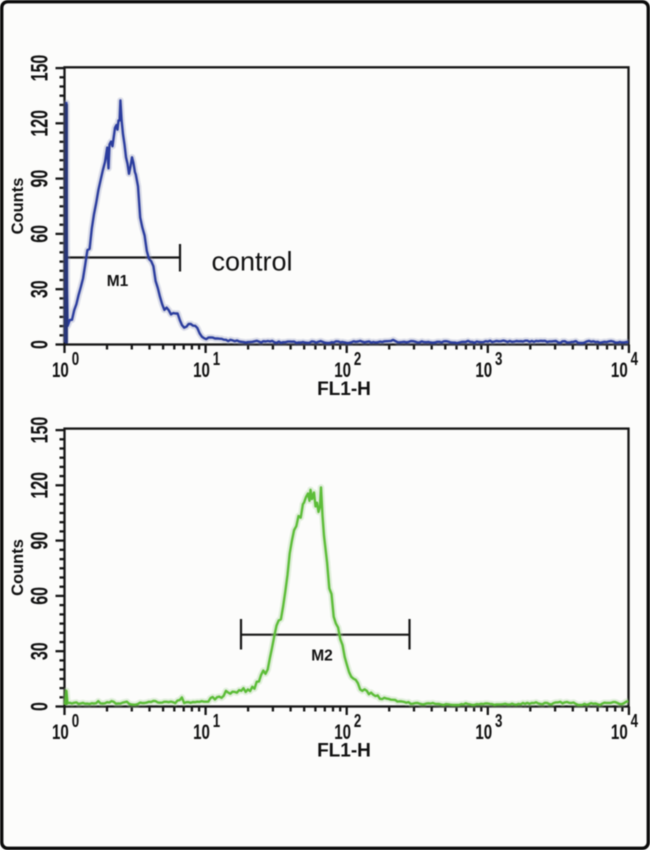  I want to click on svg-text: control, so click(251, 262).